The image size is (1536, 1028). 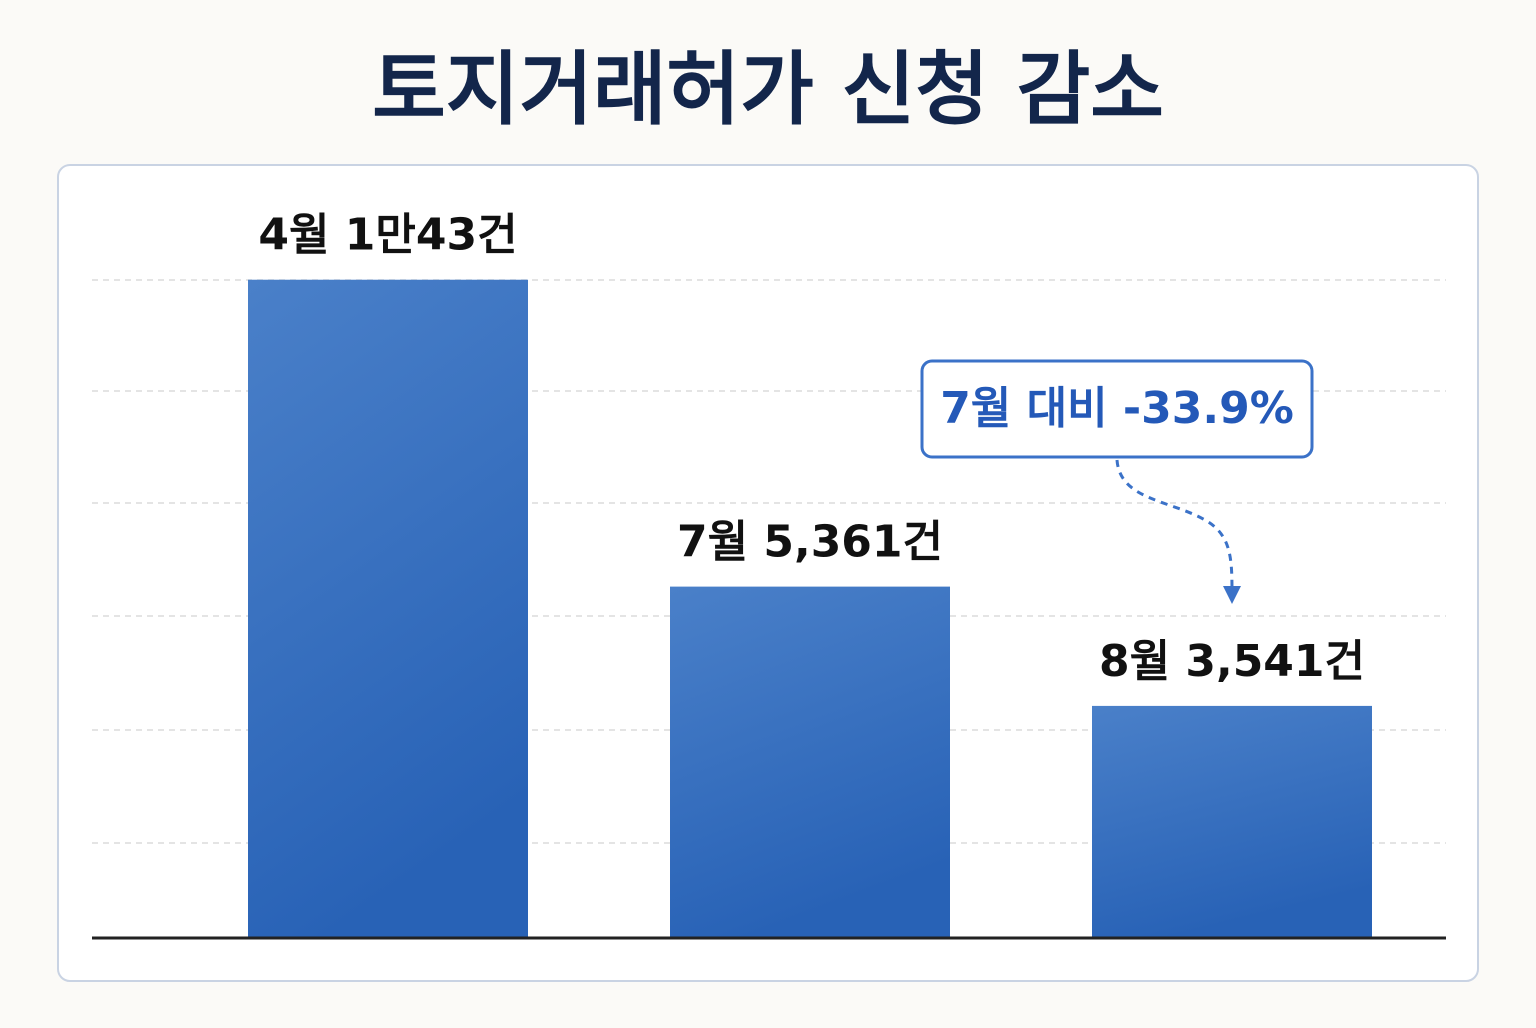 What do you see at coordinates (768, 89) in the screenshot?
I see `chart-title: 토지거래허가 신청 감소` at bounding box center [768, 89].